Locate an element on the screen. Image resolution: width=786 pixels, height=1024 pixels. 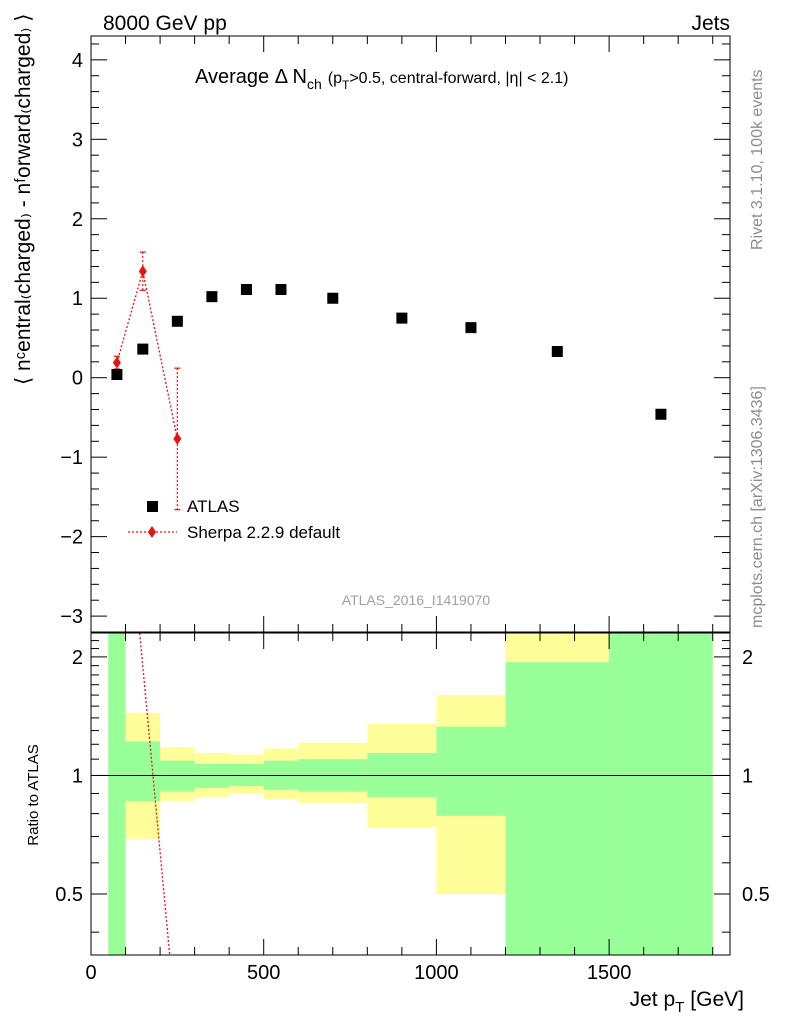
legend-sherpa-marker is located at coordinates (152, 532).